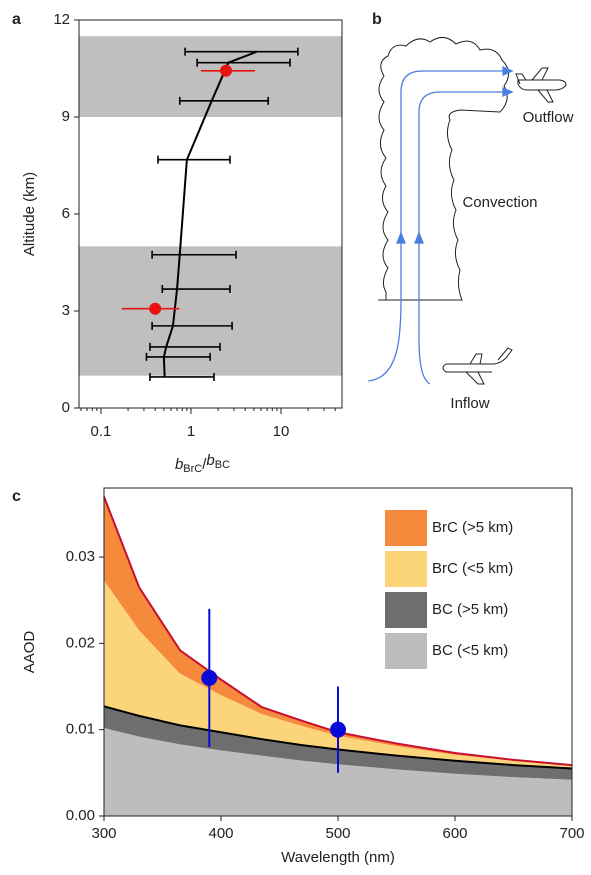  What do you see at coordinates (472, 568) in the screenshot?
I see `legend-label: BrC (<5 km)` at bounding box center [472, 568].